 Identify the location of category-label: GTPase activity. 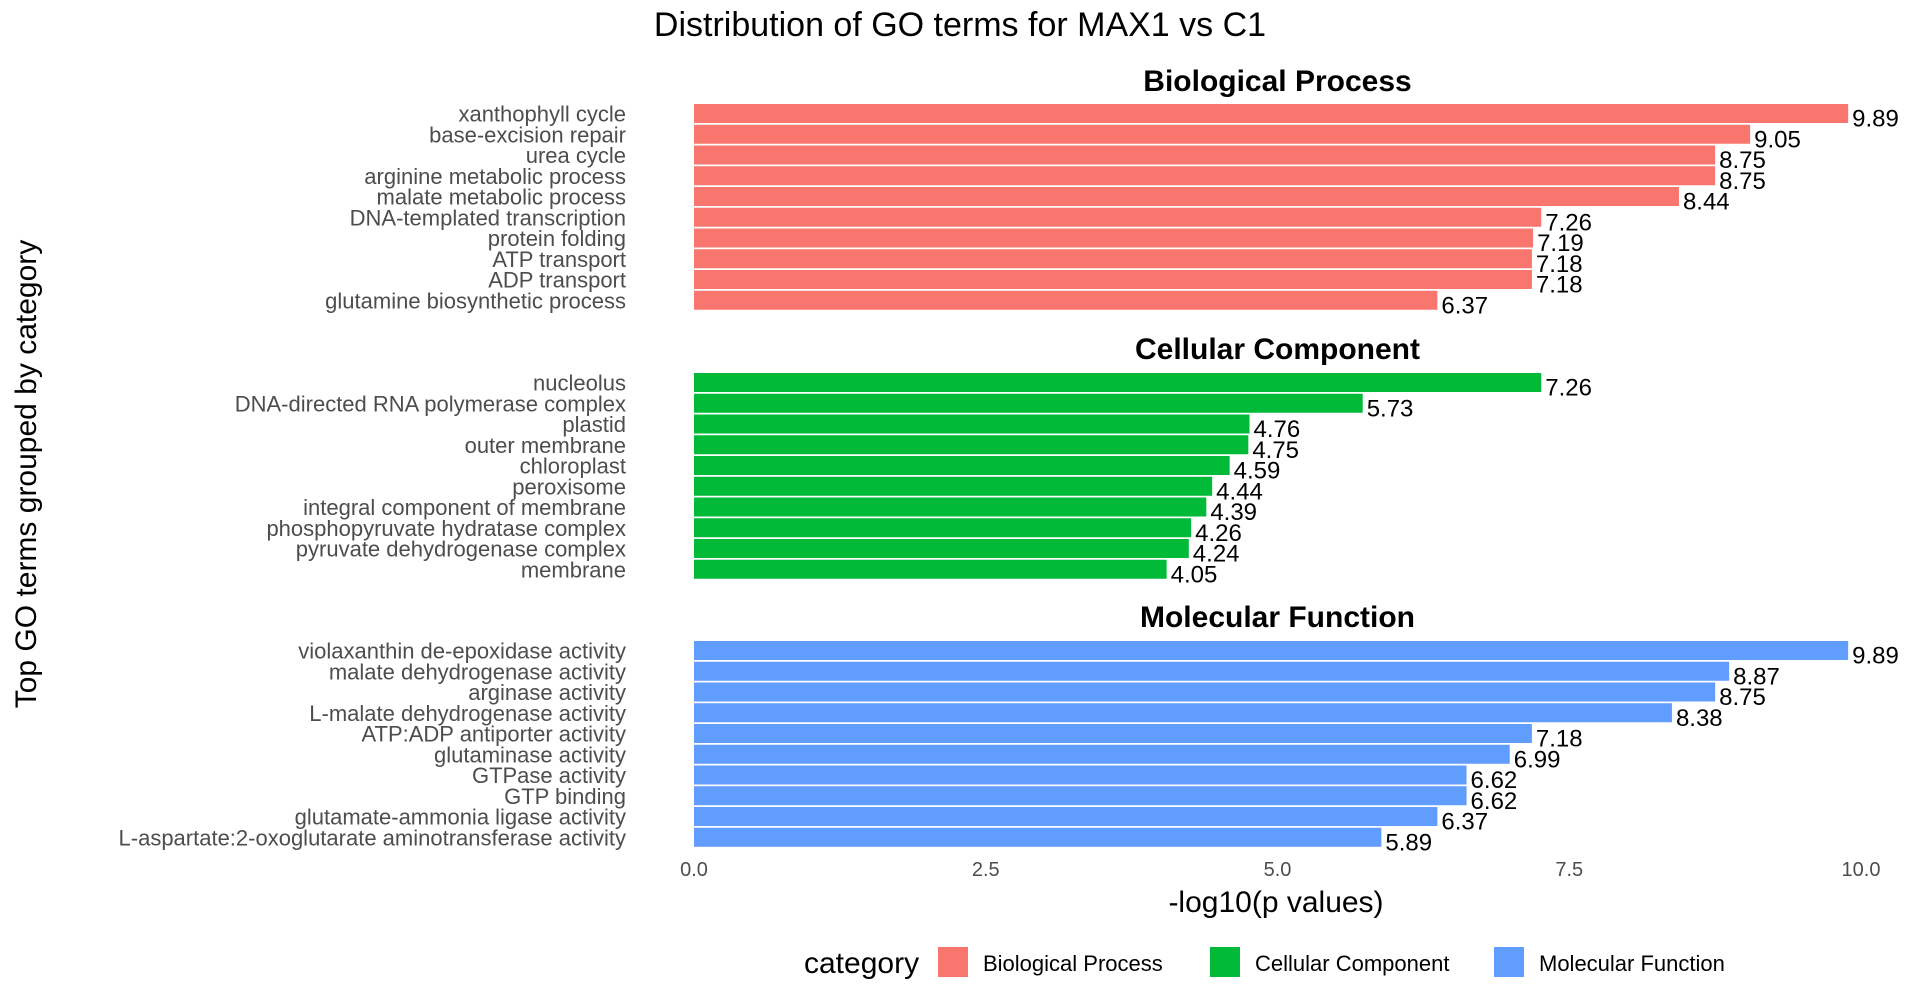
(549, 775).